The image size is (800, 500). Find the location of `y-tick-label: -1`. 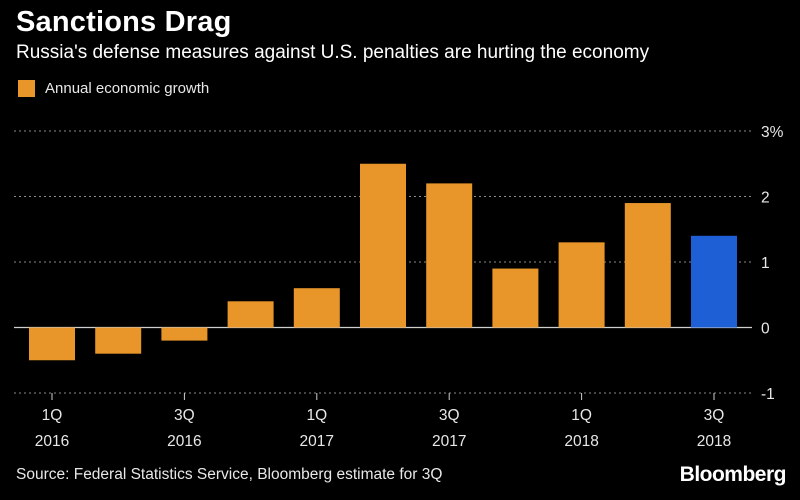

y-tick-label: -1 is located at coordinates (768, 394).